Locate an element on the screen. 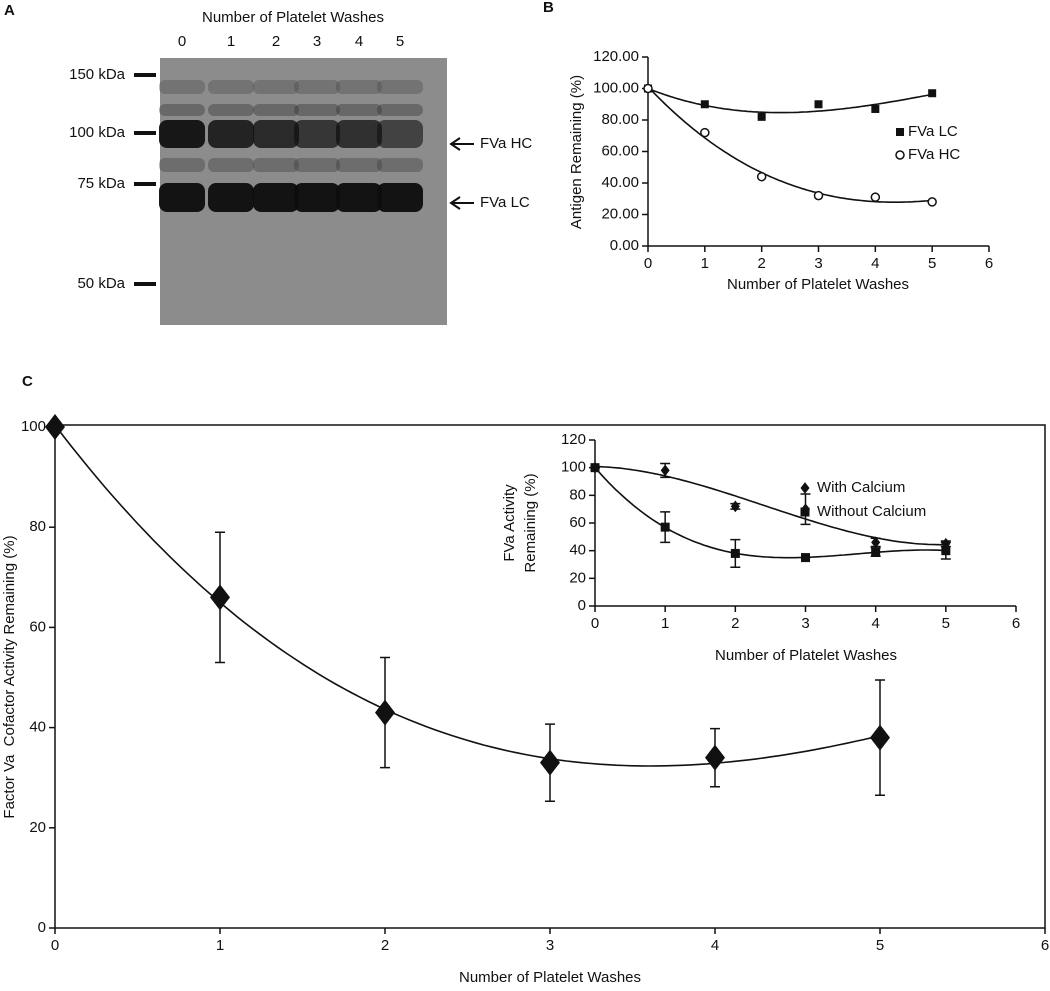  legend-label: Without Calcium is located at coordinates (871, 511).